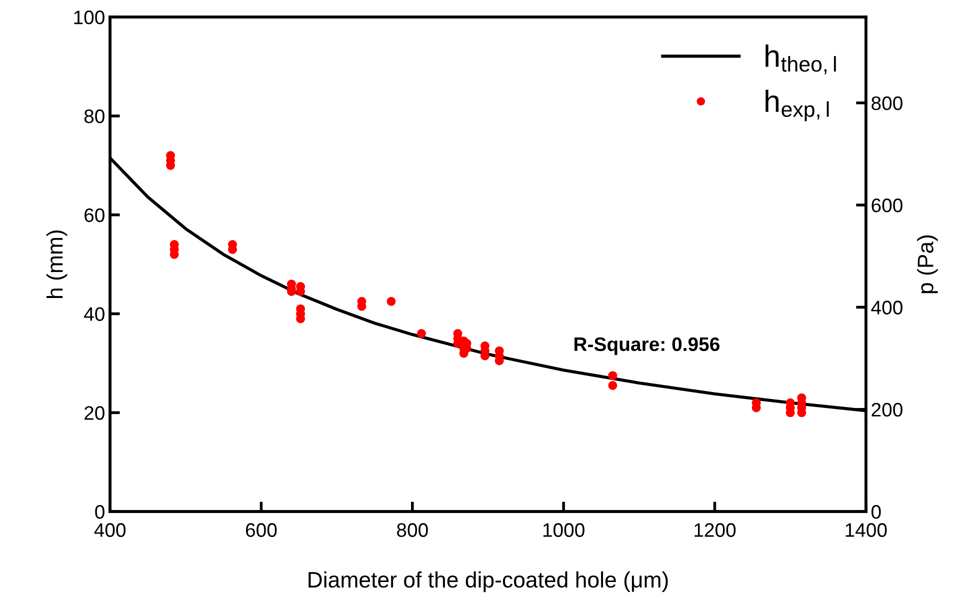 The image size is (974, 609). What do you see at coordinates (887, 409) in the screenshot?
I see `y2-tick-label: 200` at bounding box center [887, 409].